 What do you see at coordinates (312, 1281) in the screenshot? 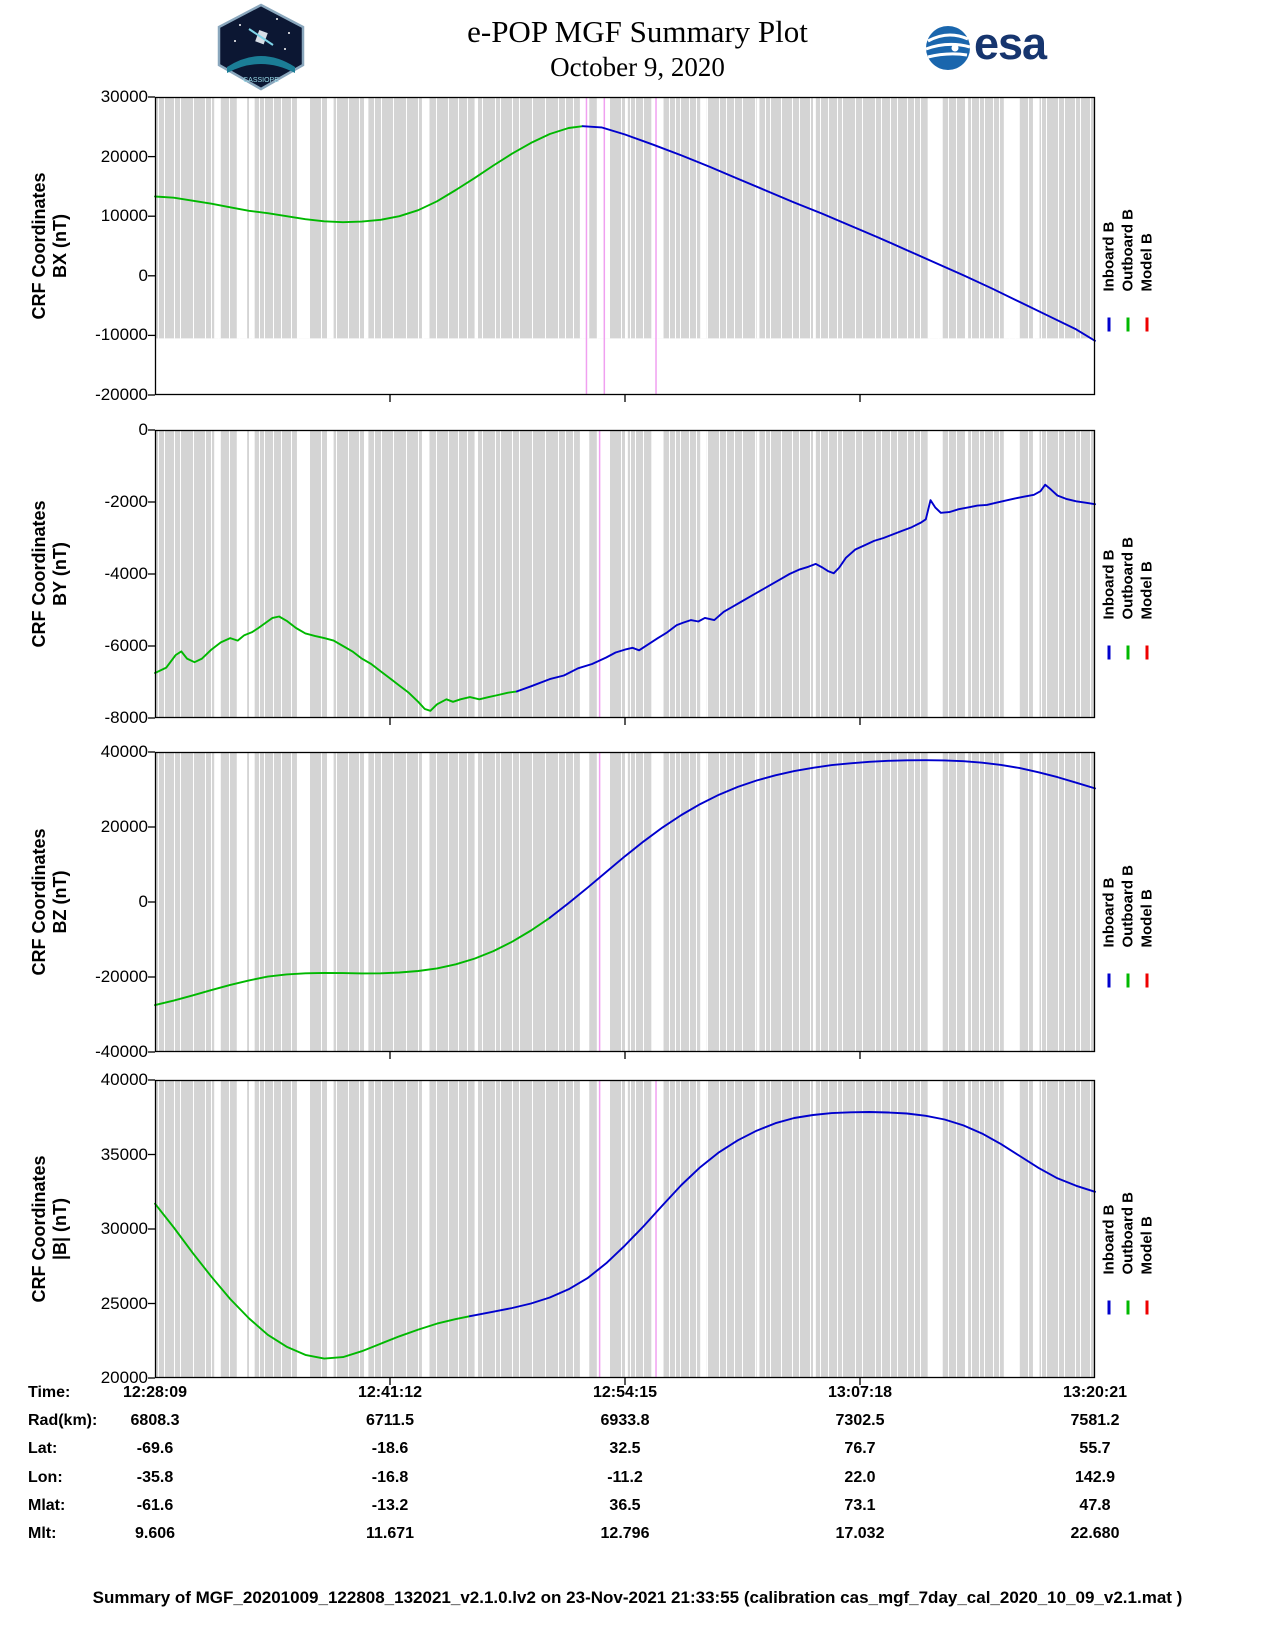
I see `bmag-series-outboard-b` at bounding box center [312, 1281].